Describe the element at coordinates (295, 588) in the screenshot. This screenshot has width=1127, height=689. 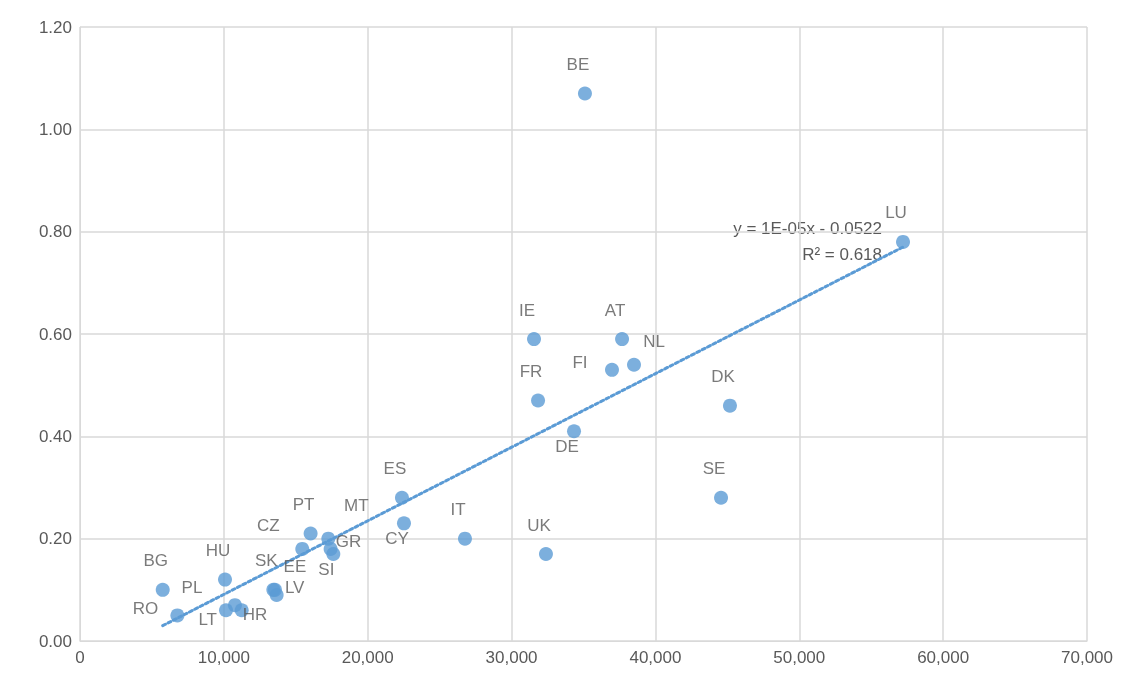
I see `data-label: LV` at that location.